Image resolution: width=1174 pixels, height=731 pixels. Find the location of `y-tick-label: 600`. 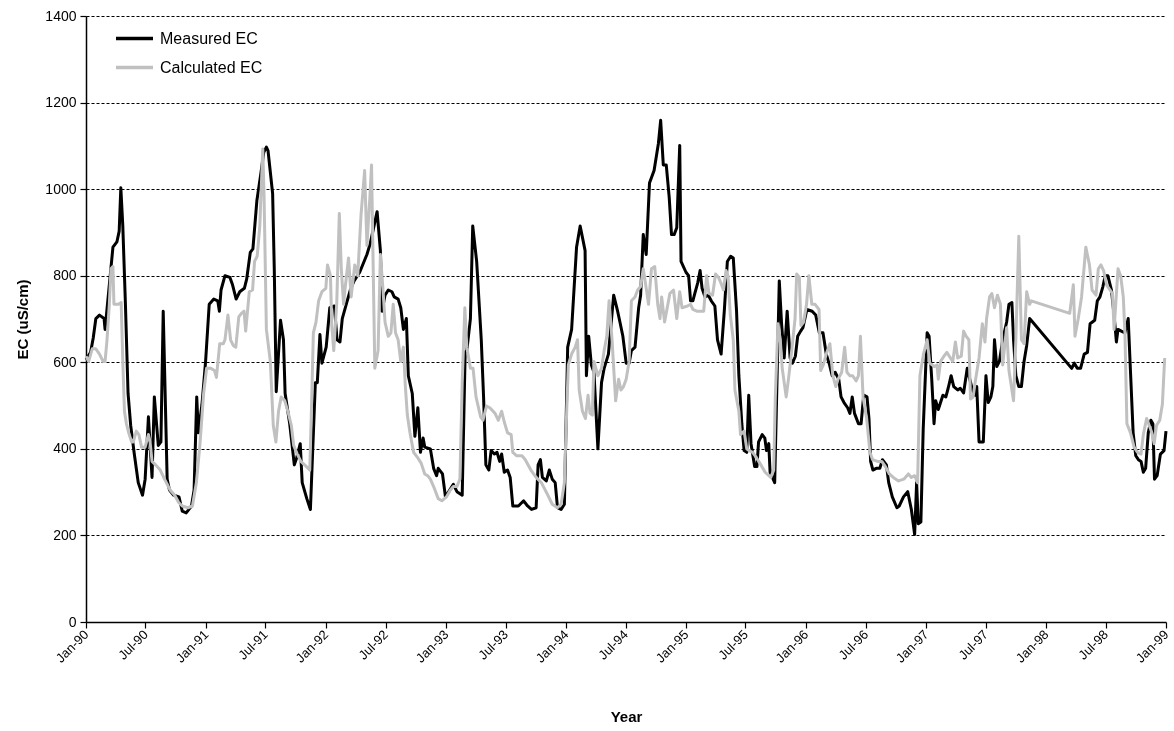

y-tick-label: 600 is located at coordinates (65, 361).